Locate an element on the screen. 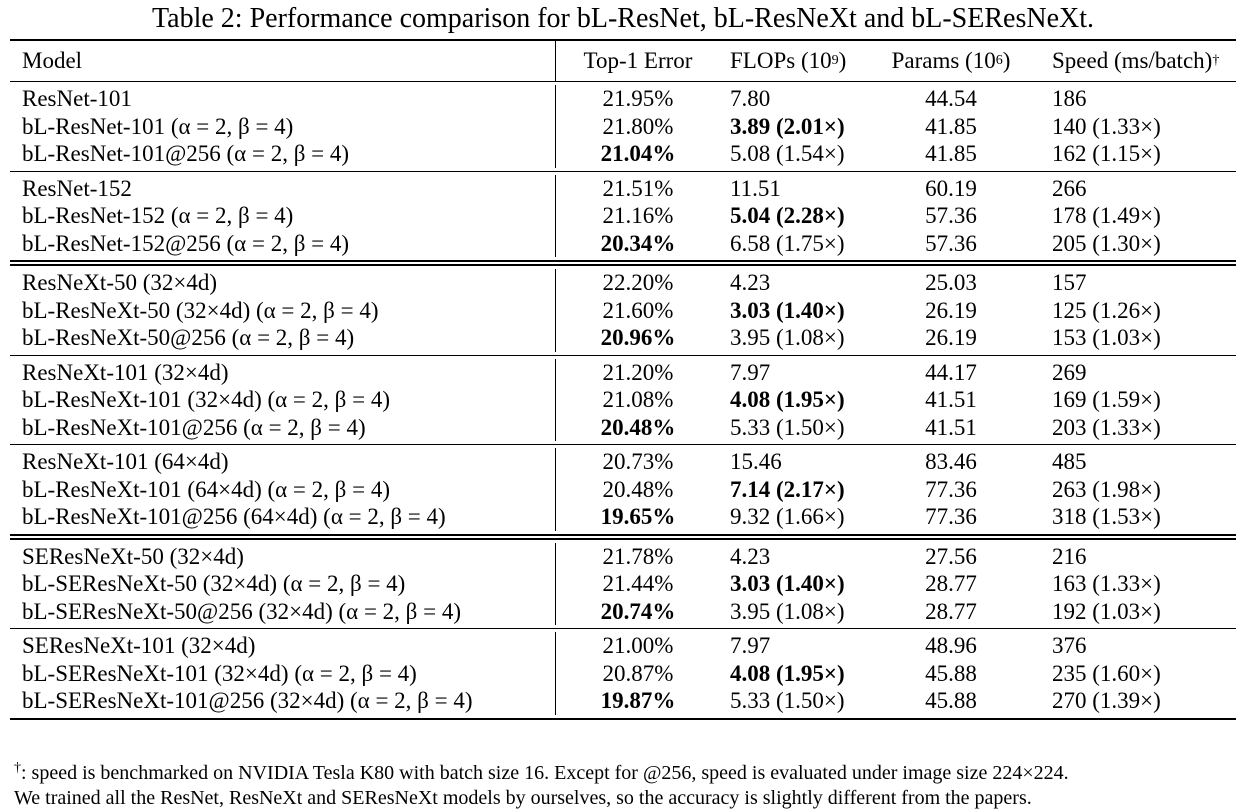  header-rule is located at coordinates (623, 81).